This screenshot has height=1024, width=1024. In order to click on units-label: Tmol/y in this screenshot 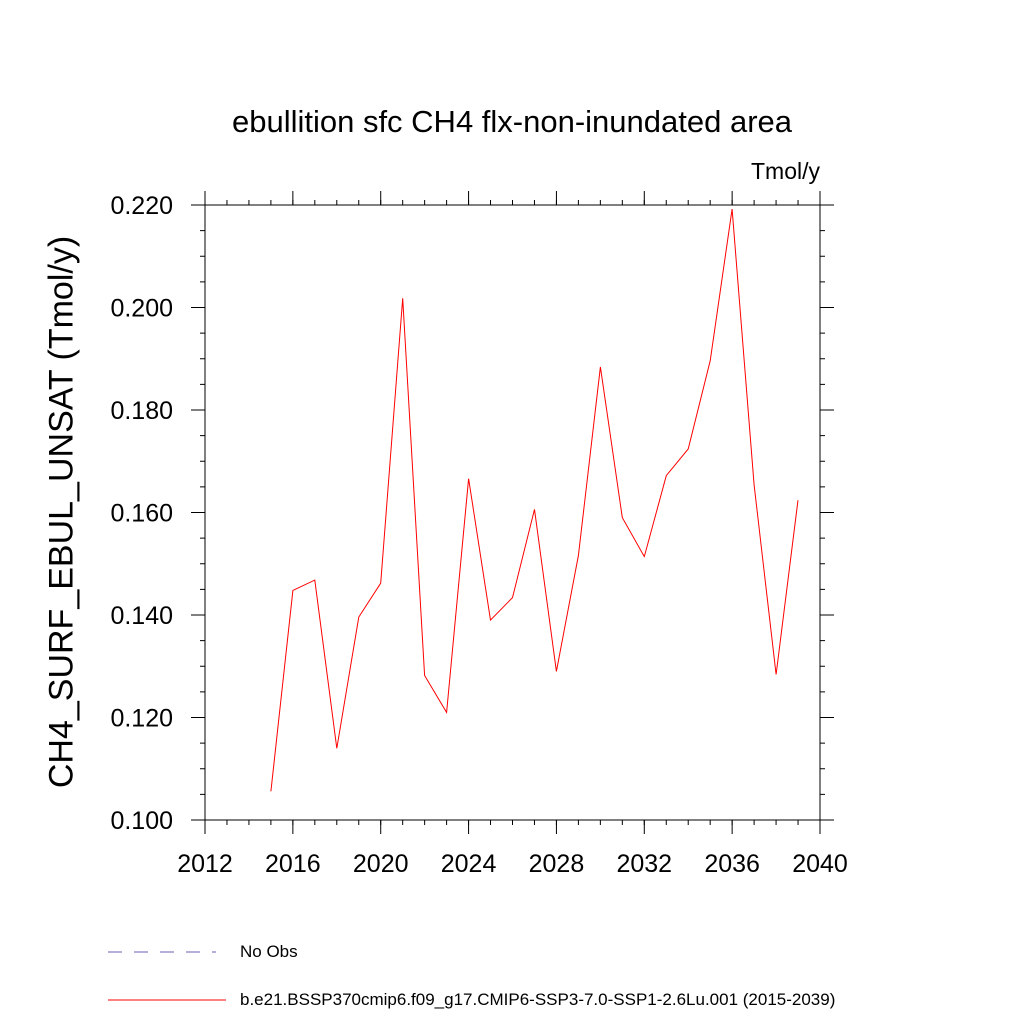, I will do `click(785, 171)`.